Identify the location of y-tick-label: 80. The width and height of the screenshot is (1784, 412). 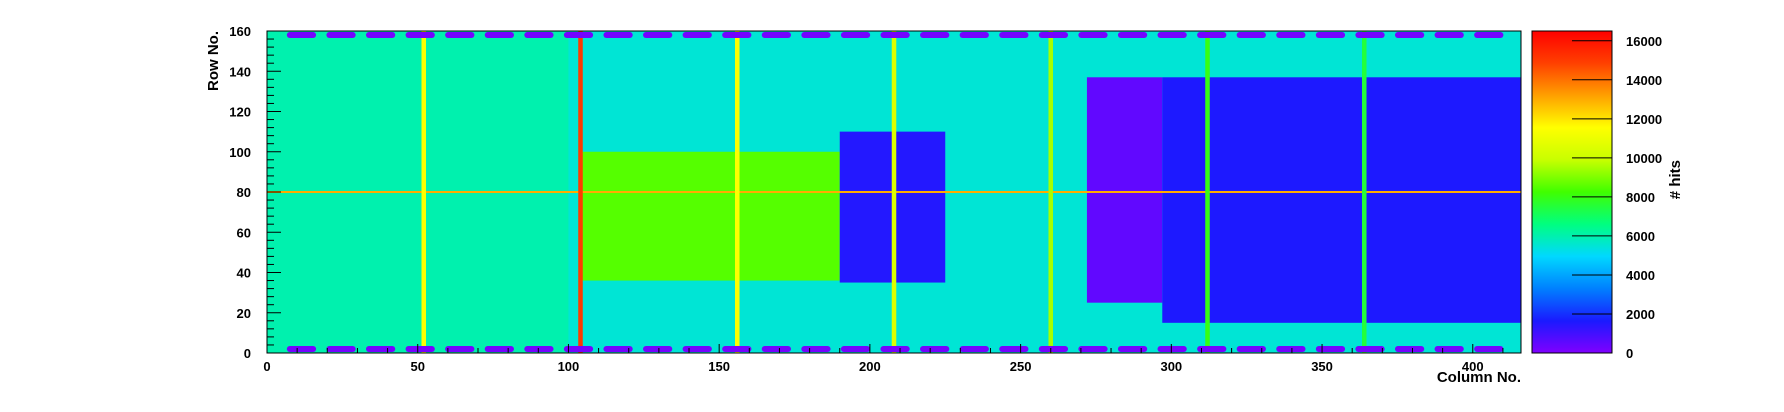
(244, 192).